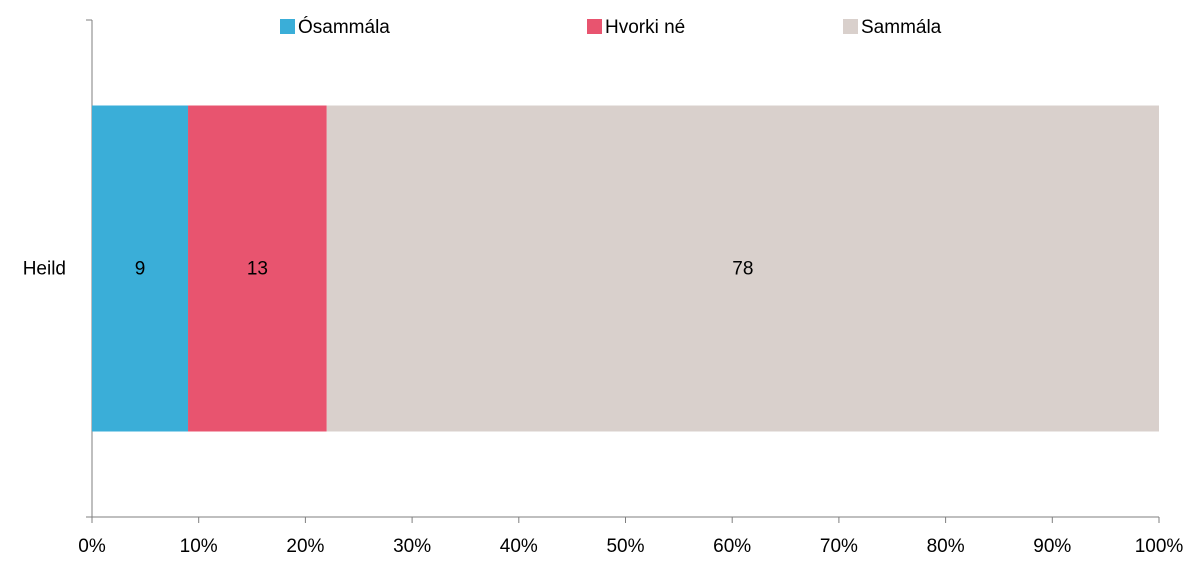  Describe the element at coordinates (44, 269) in the screenshot. I see `y-tick-label: Heild` at that location.